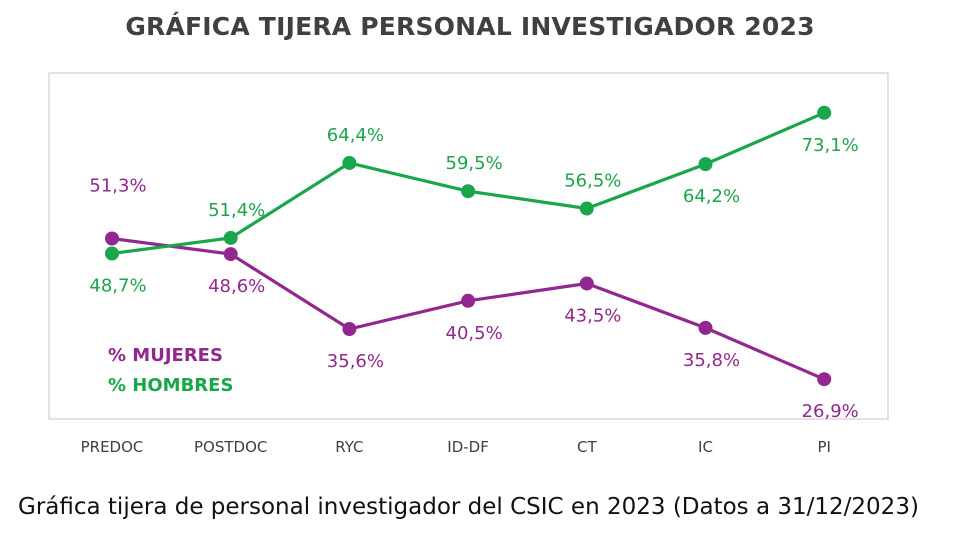  What do you see at coordinates (349, 447) in the screenshot?
I see `x-tick-label-ryc: RYC` at bounding box center [349, 447].